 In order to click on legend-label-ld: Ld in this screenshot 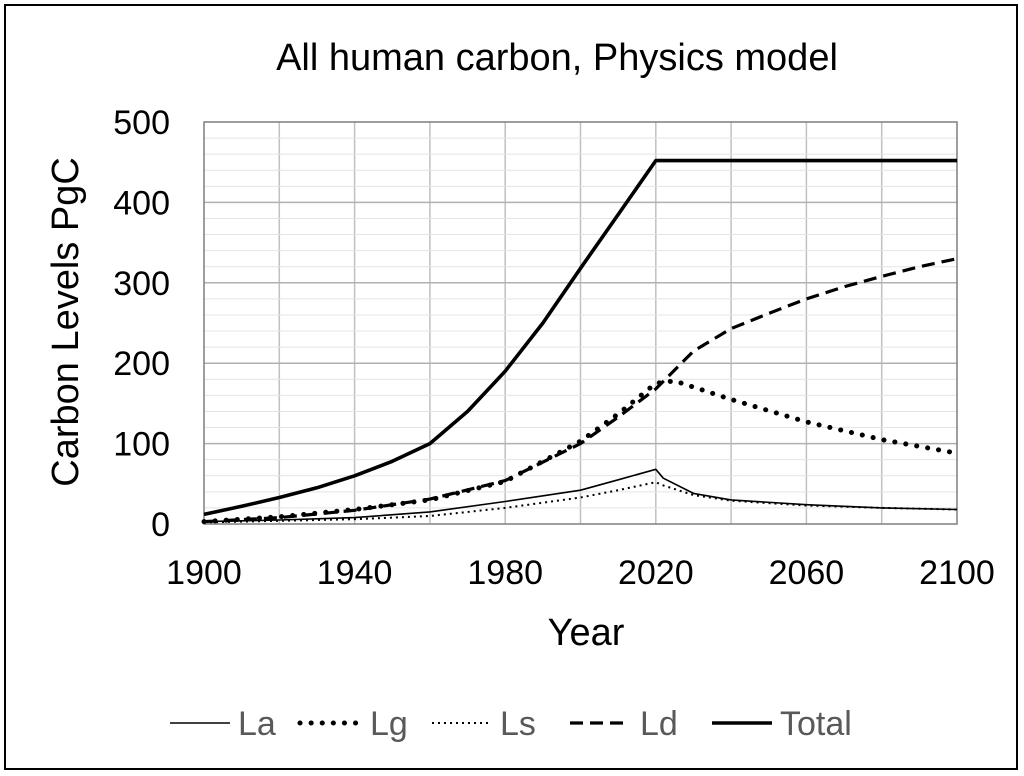, I will do `click(659, 724)`.